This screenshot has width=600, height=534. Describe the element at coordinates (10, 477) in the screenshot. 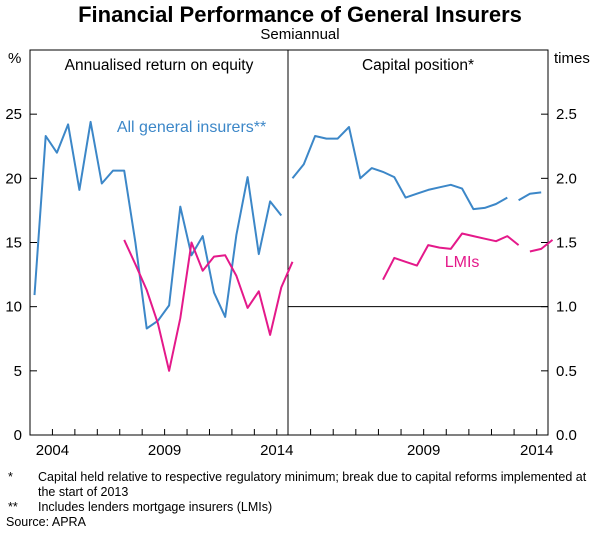

I see `footnote-mark: *` at that location.